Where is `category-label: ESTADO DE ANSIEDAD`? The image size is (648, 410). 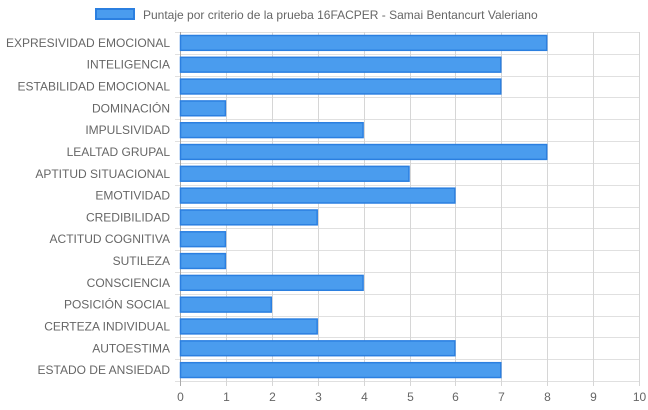 category-label: ESTADO DE ANSIEDAD is located at coordinates (104, 370).